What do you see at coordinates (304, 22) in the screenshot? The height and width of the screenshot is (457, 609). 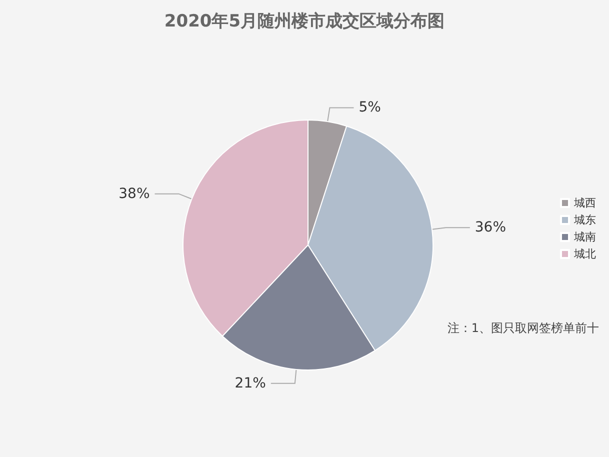 I see `chart-title: 2020年5月随州楼市成交区域分布图` at bounding box center [304, 22].